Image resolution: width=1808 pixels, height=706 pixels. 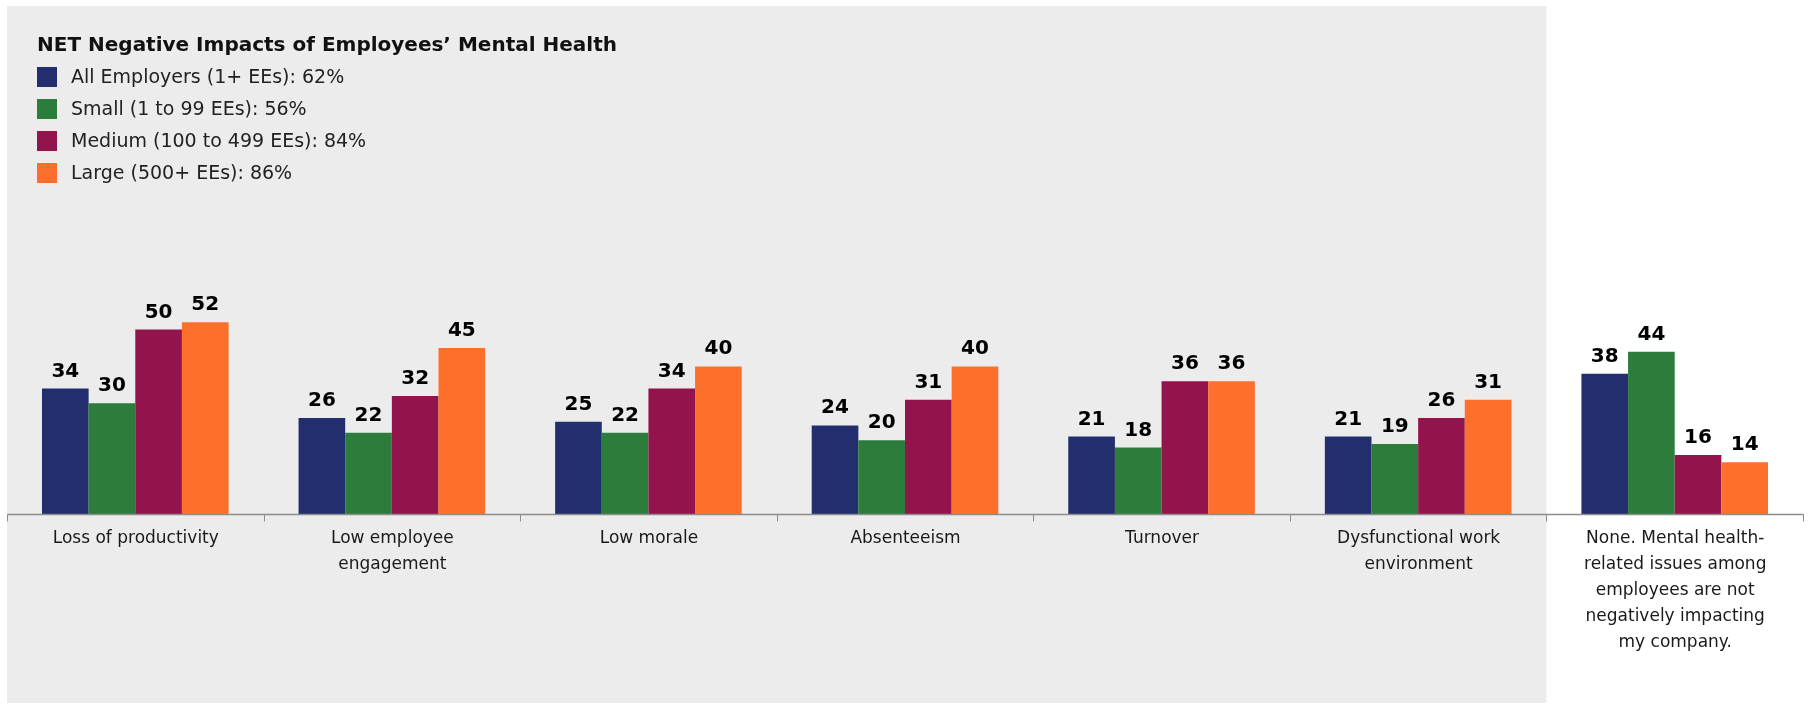 I want to click on x-tick-label: Loss of productivity, so click(x=135, y=536).